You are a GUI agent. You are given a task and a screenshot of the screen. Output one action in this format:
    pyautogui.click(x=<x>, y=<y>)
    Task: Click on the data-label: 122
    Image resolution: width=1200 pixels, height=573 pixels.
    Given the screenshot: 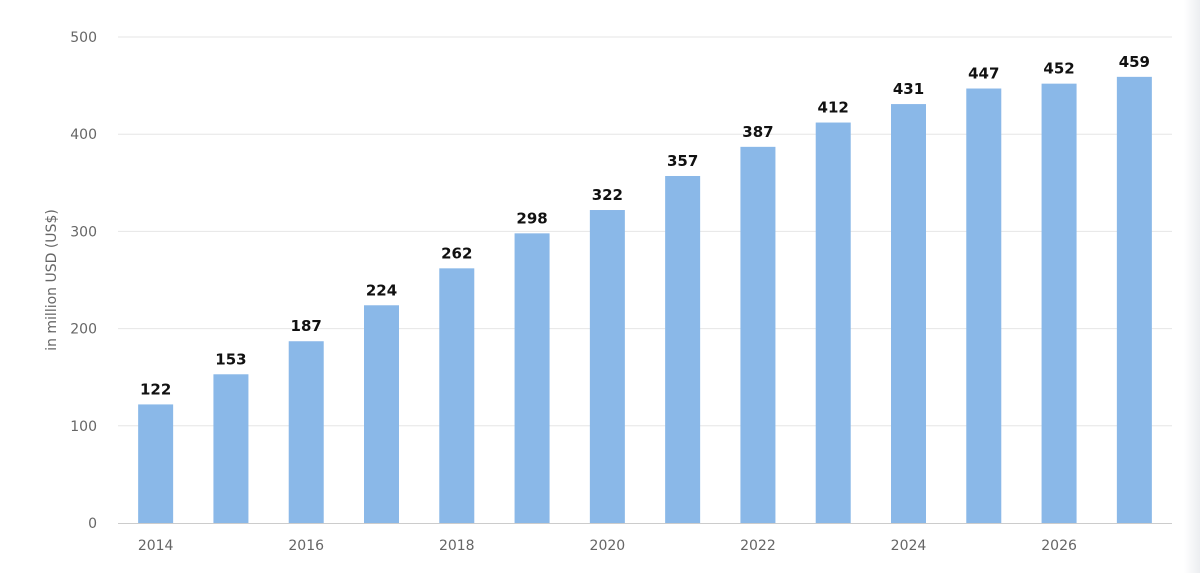 What is the action you would take?
    pyautogui.click(x=155, y=389)
    